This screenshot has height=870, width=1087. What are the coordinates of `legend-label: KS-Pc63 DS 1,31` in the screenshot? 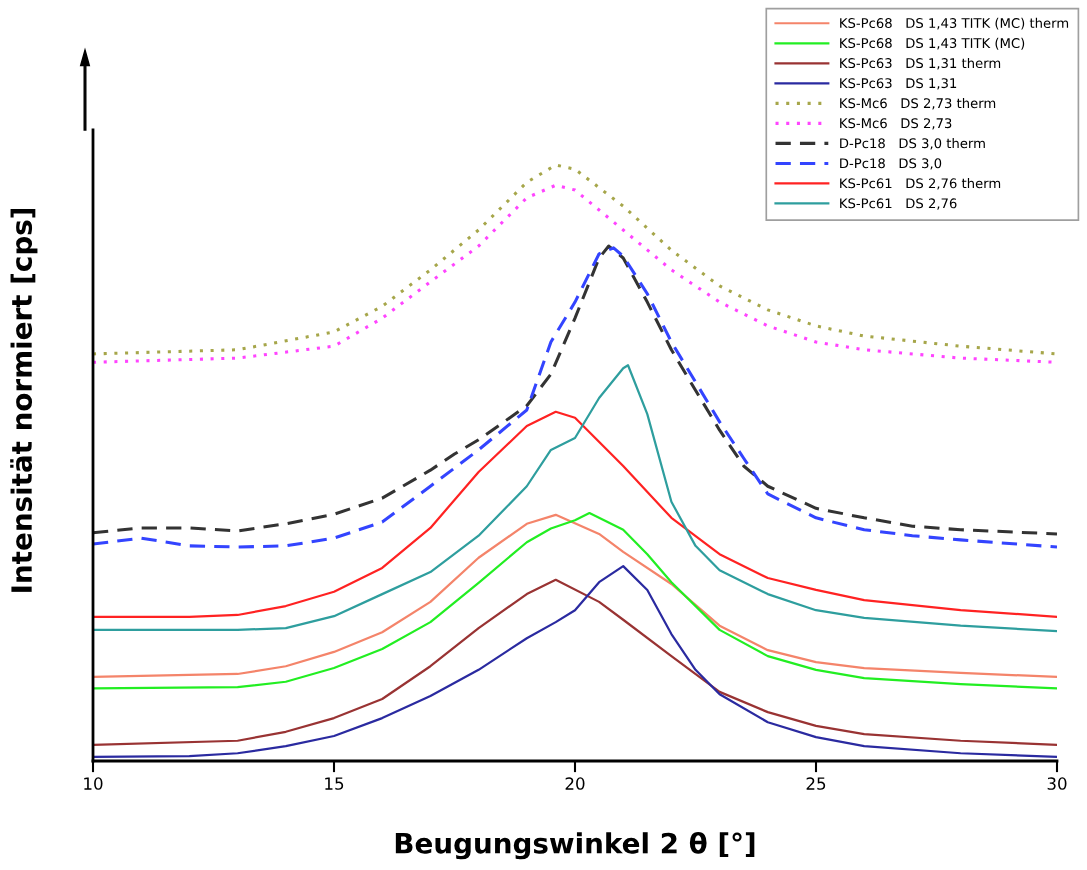 It's located at (898, 84).